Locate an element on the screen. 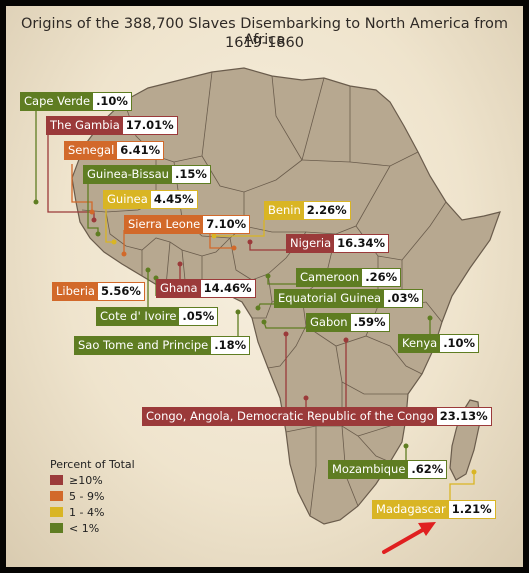 The width and height of the screenshot is (529, 573). label-ghana: Ghana 14.46% is located at coordinates (206, 288).